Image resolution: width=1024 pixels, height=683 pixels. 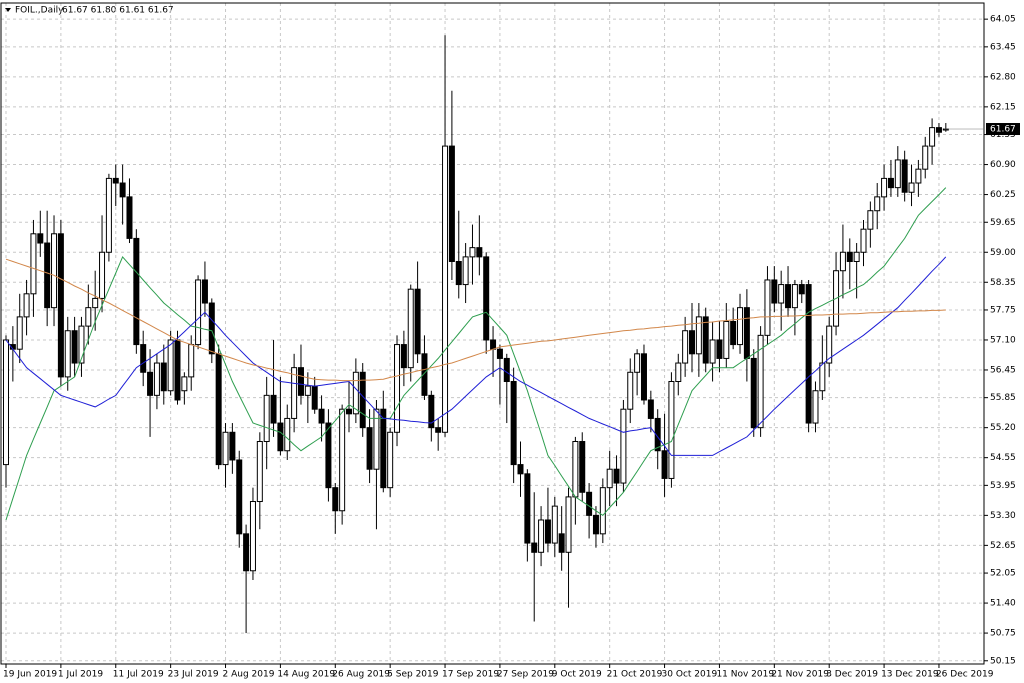 What do you see at coordinates (635, 675) in the screenshot?
I see `x-tick-label: 21 Oct 2019` at bounding box center [635, 675].